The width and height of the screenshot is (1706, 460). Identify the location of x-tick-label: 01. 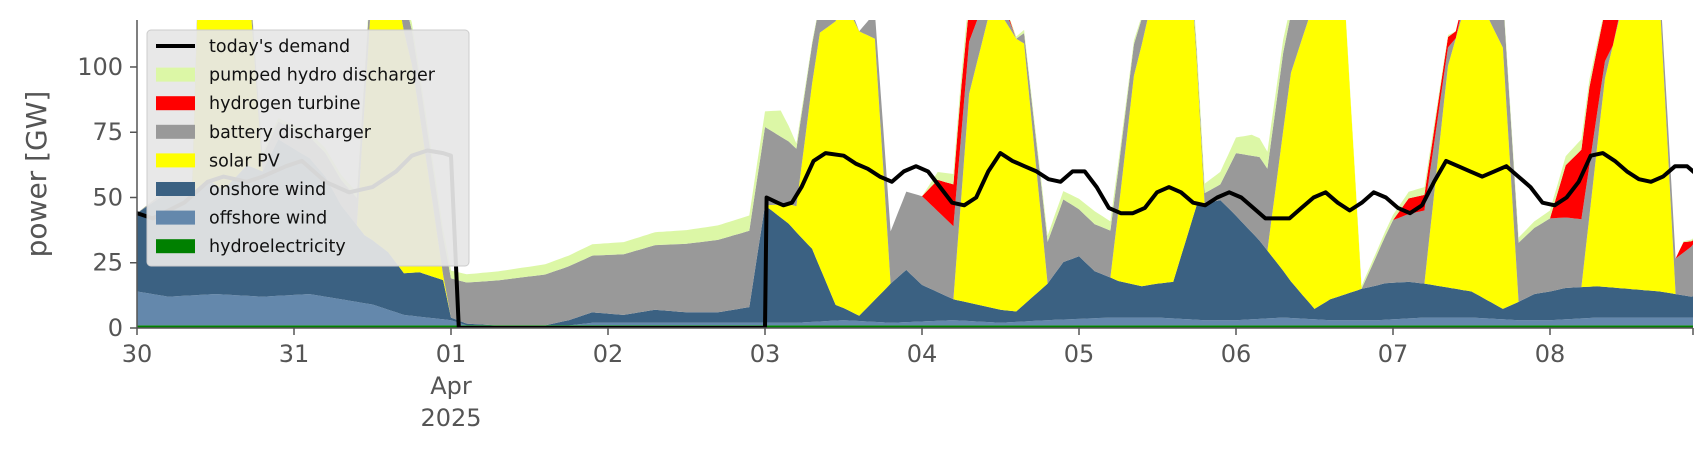
(451, 354).